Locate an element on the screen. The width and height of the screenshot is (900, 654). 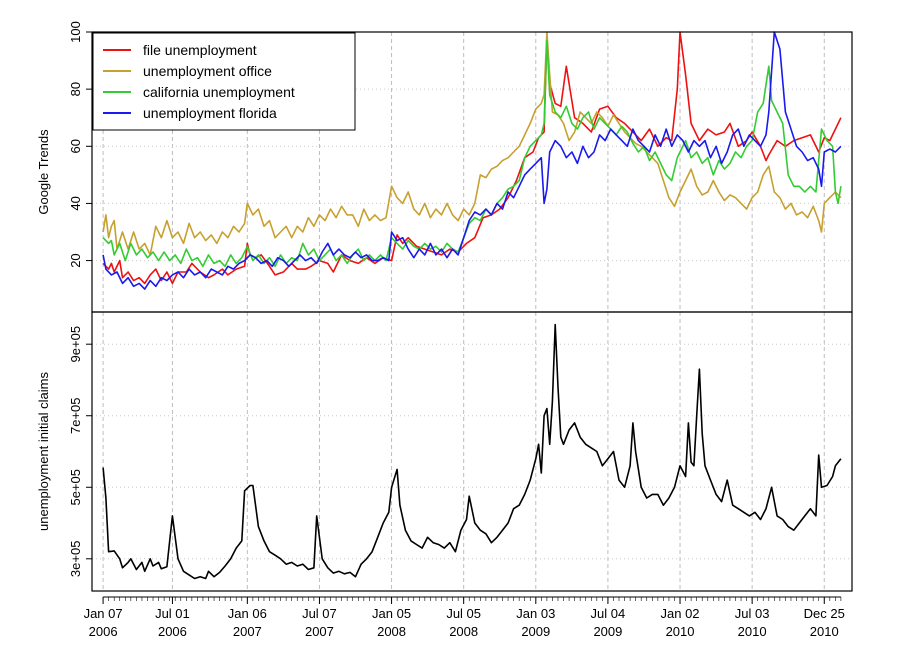
x-tick-label-date: Jan 03 is located at coordinates (535, 613).